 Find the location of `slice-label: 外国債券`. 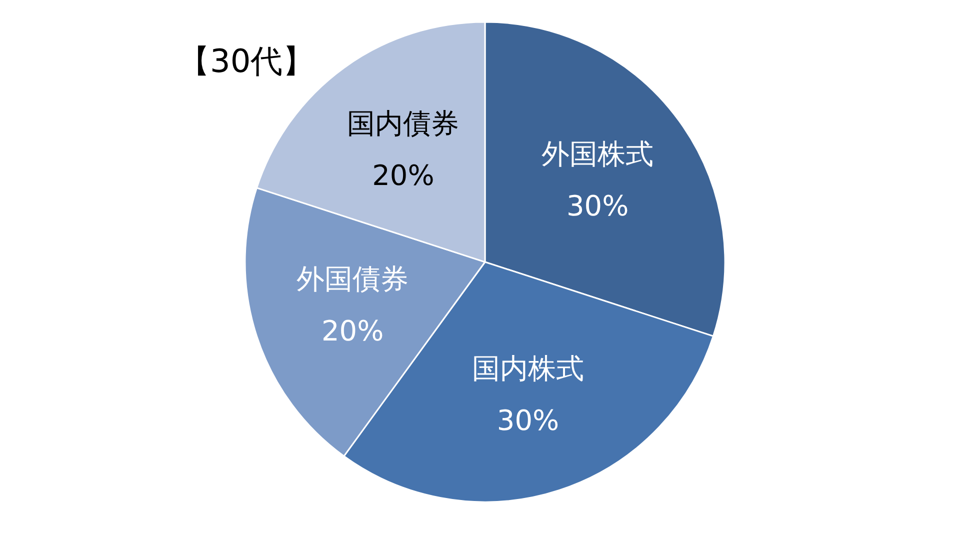

slice-label: 外国債券 is located at coordinates (352, 279).